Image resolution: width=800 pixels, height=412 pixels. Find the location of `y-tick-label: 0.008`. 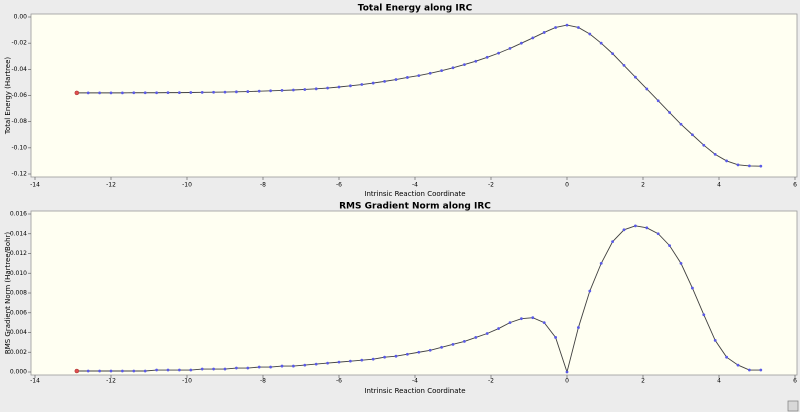

y-tick-label: 0.008 is located at coordinates (18, 293).